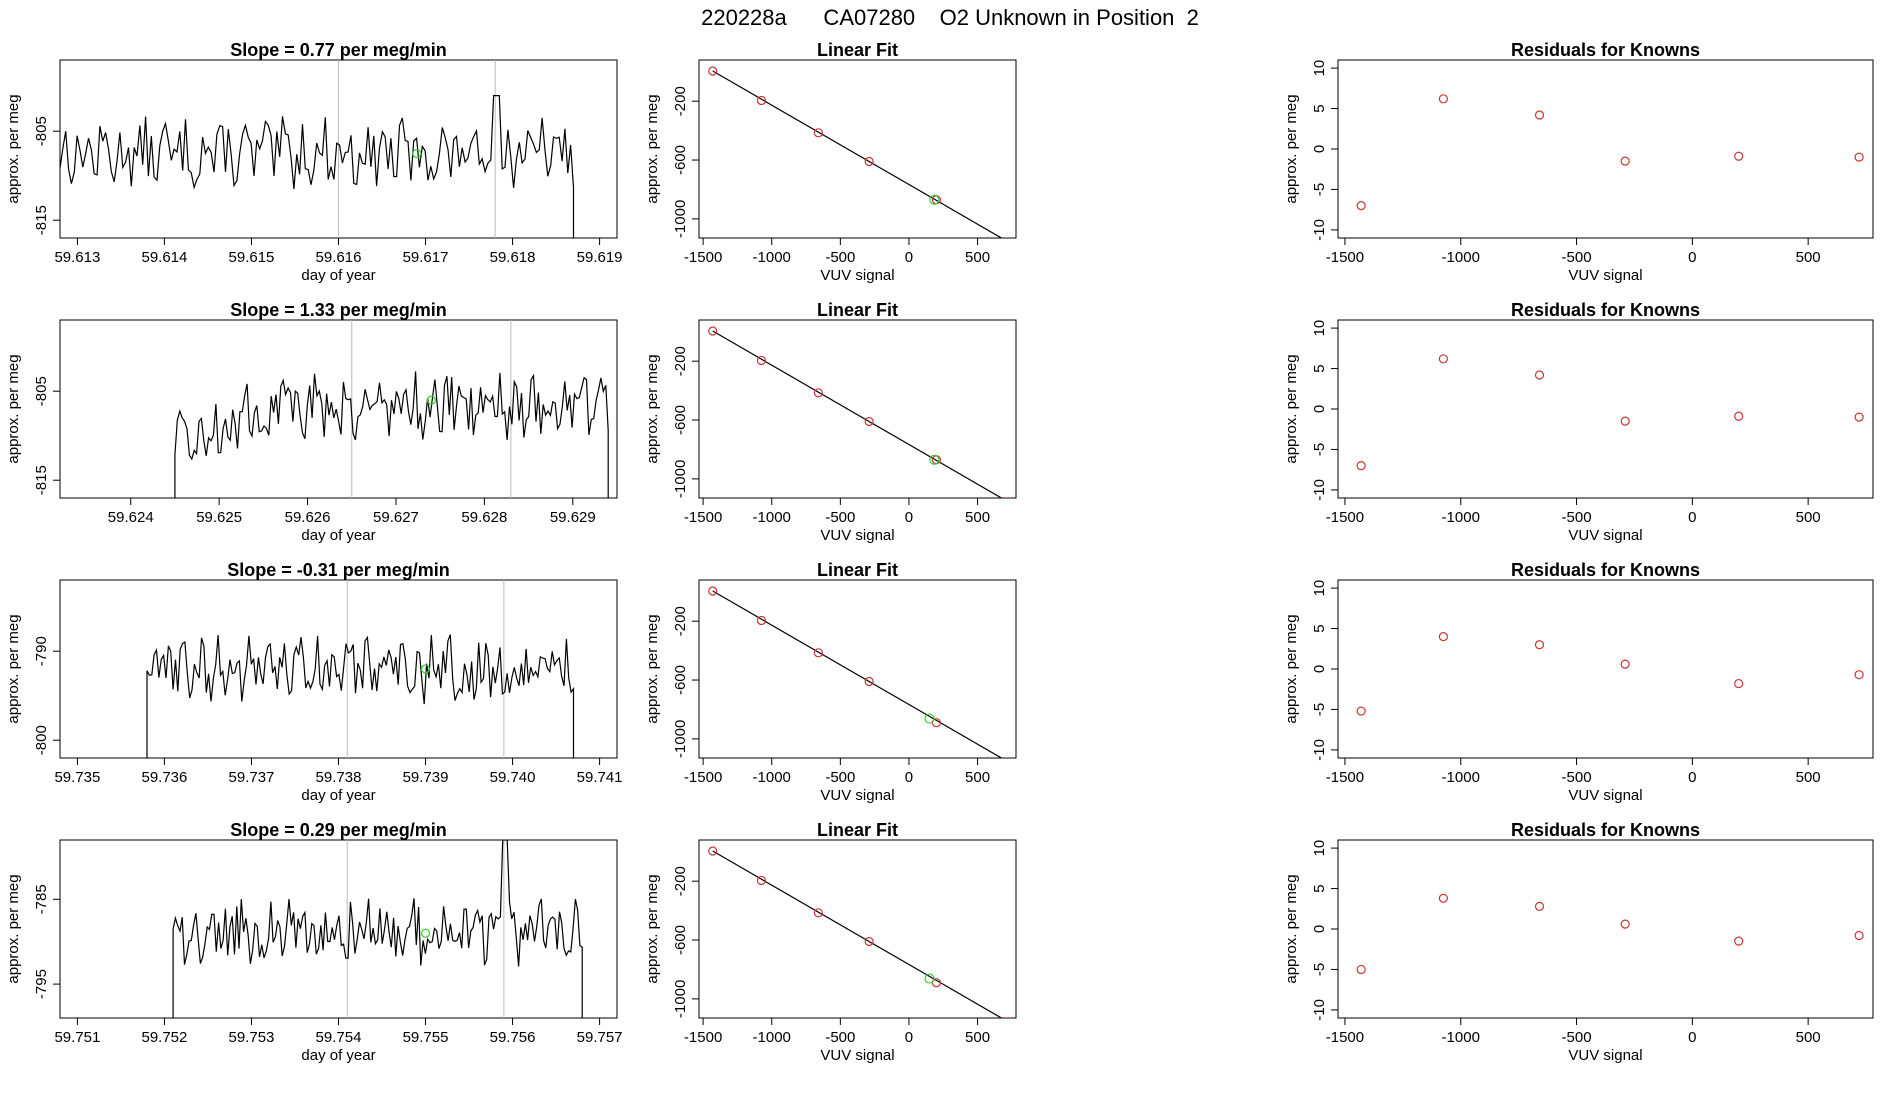 The image size is (1900, 1100). What do you see at coordinates (513, 777) in the screenshot?
I see `x-tick-label: 59.740` at bounding box center [513, 777].